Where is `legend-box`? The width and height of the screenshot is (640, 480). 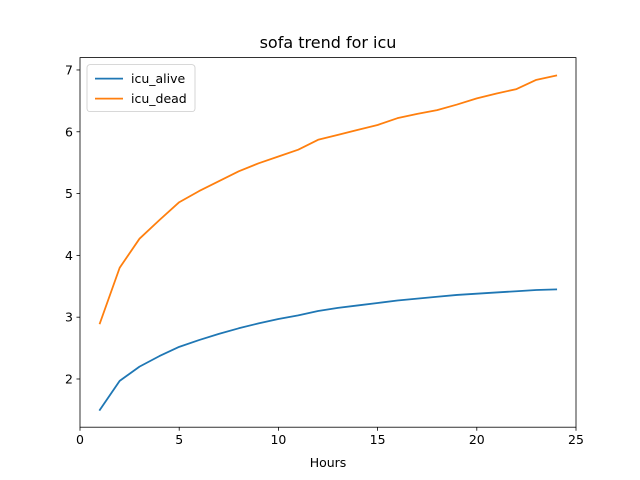 legend-box is located at coordinates (141, 88).